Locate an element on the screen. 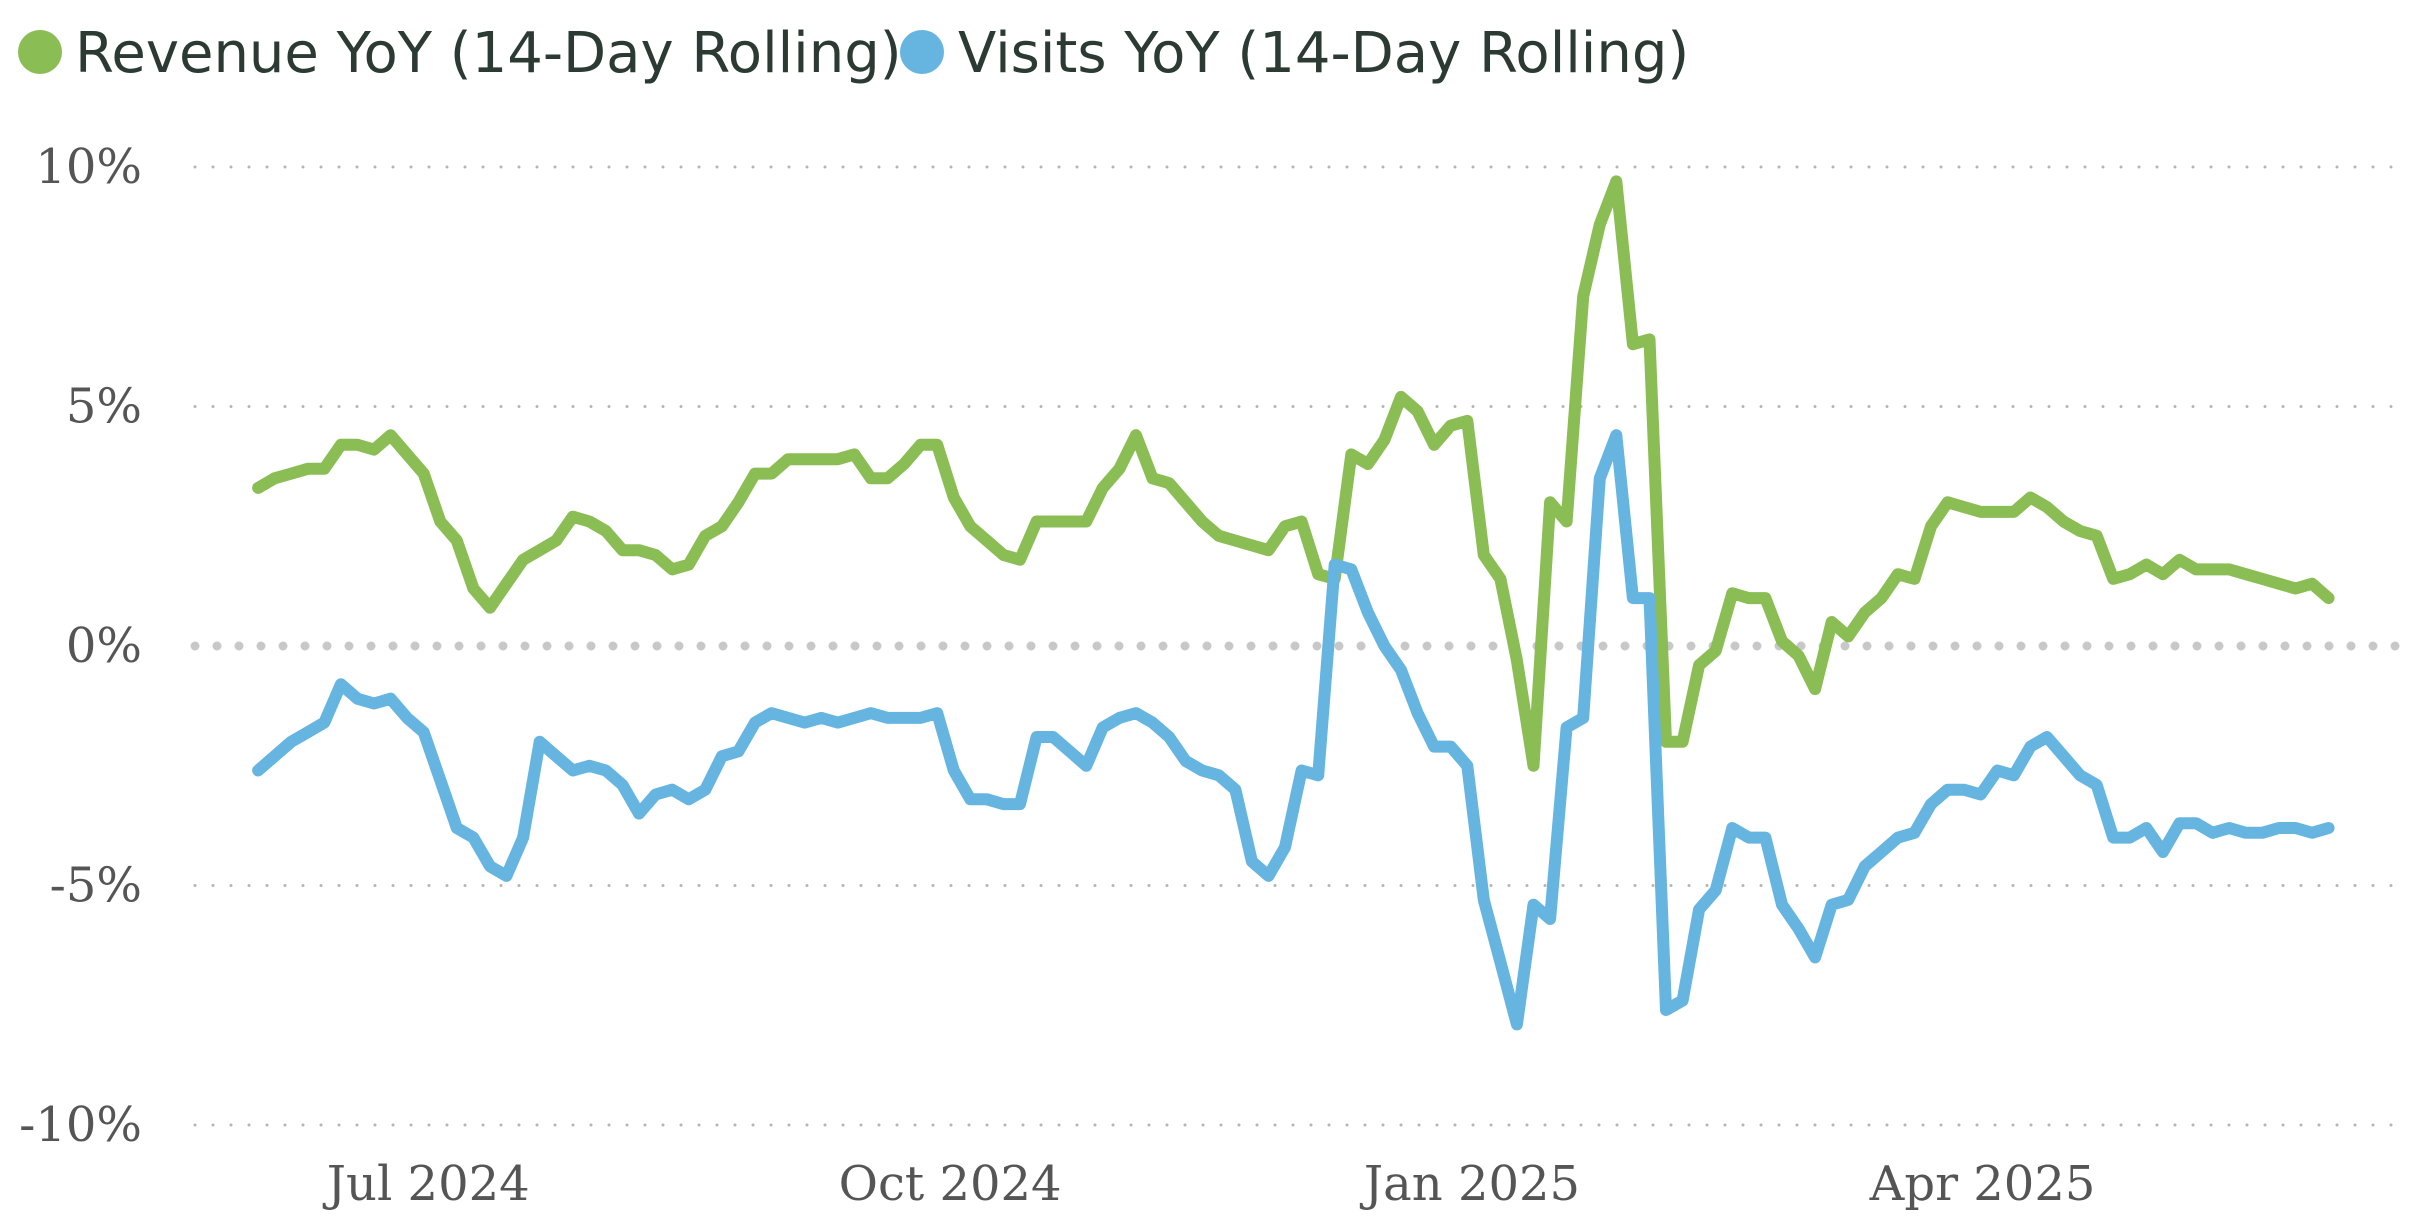 The width and height of the screenshot is (2410, 1218). legend-swatch-visits is located at coordinates (922, 52).